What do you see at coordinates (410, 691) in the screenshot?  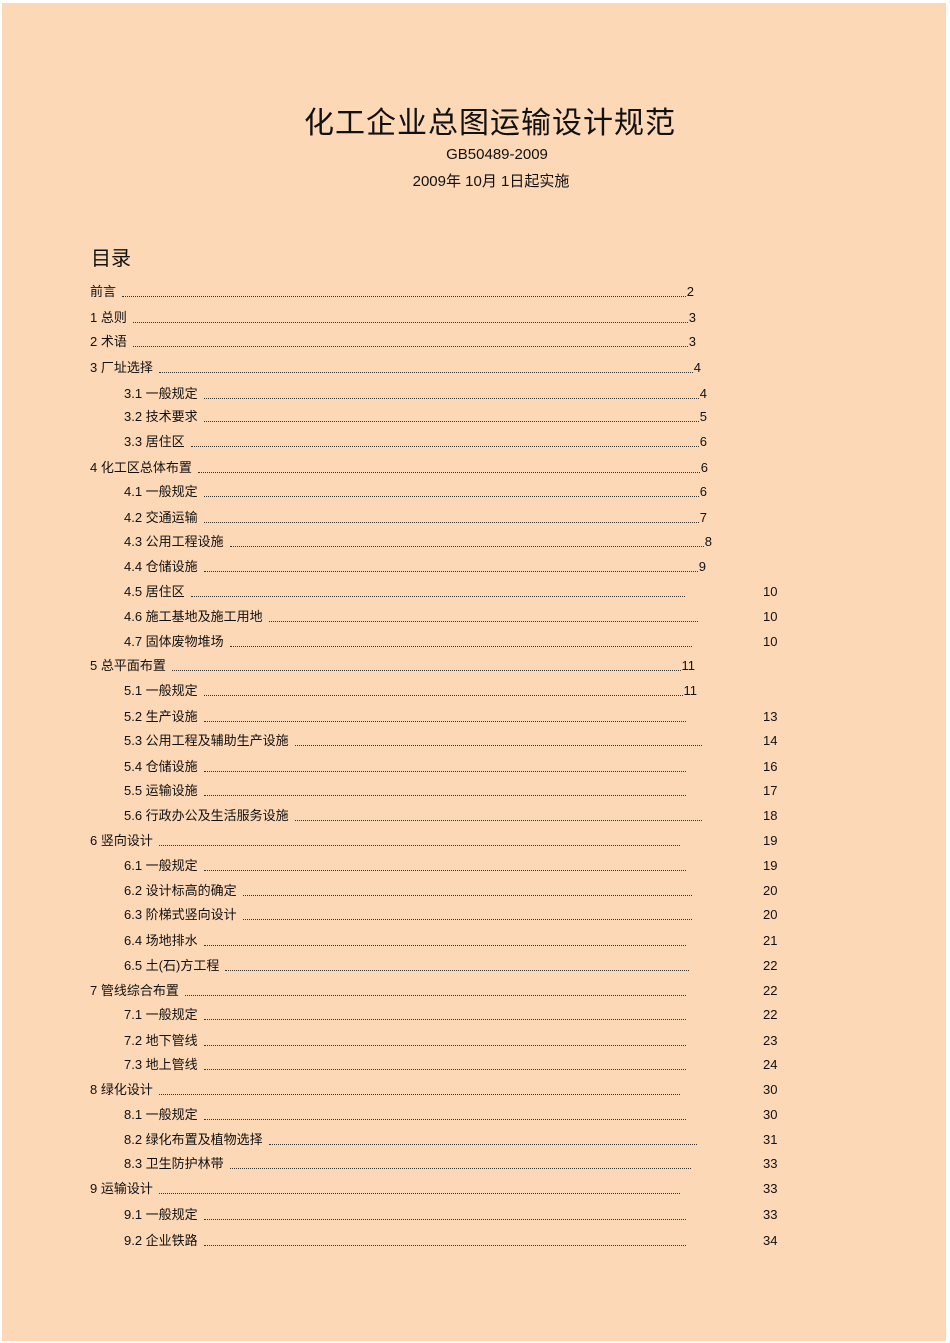 I see `toc-entry: 5.1 一般规定 11` at bounding box center [410, 691].